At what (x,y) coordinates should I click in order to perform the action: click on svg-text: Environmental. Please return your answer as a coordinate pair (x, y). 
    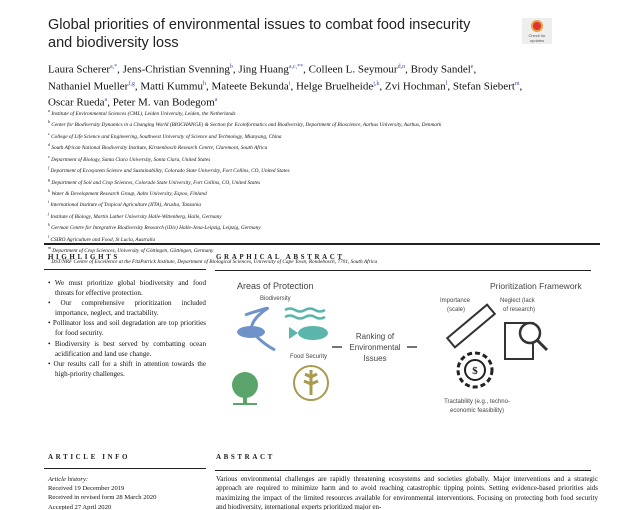
    Looking at the image, I should click on (374, 347).